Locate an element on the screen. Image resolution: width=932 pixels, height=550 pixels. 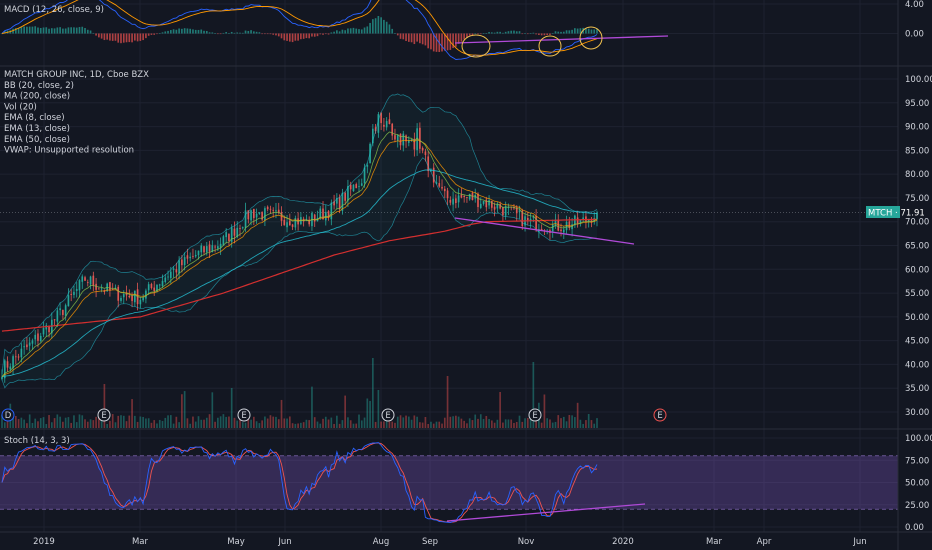
macd-circle is located at coordinates (476, 46).